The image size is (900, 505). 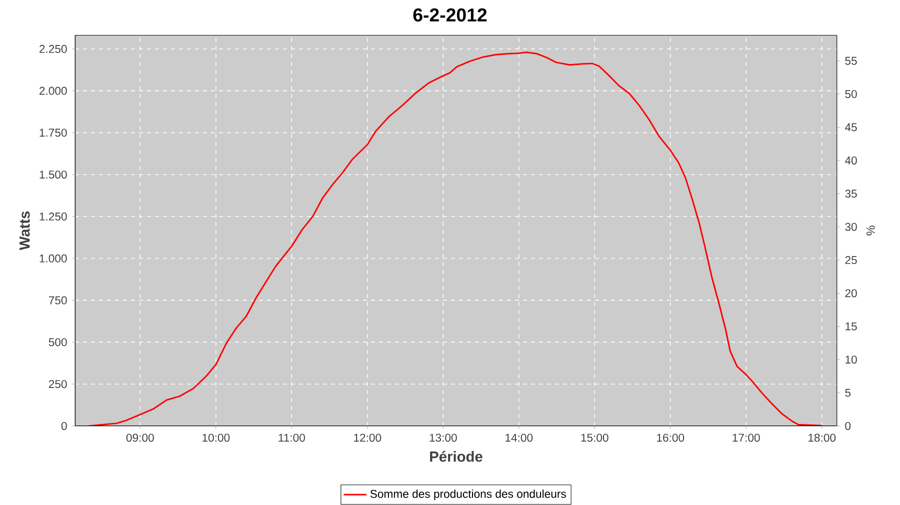 What do you see at coordinates (519, 438) in the screenshot?
I see `x-tick-label: 14:00` at bounding box center [519, 438].